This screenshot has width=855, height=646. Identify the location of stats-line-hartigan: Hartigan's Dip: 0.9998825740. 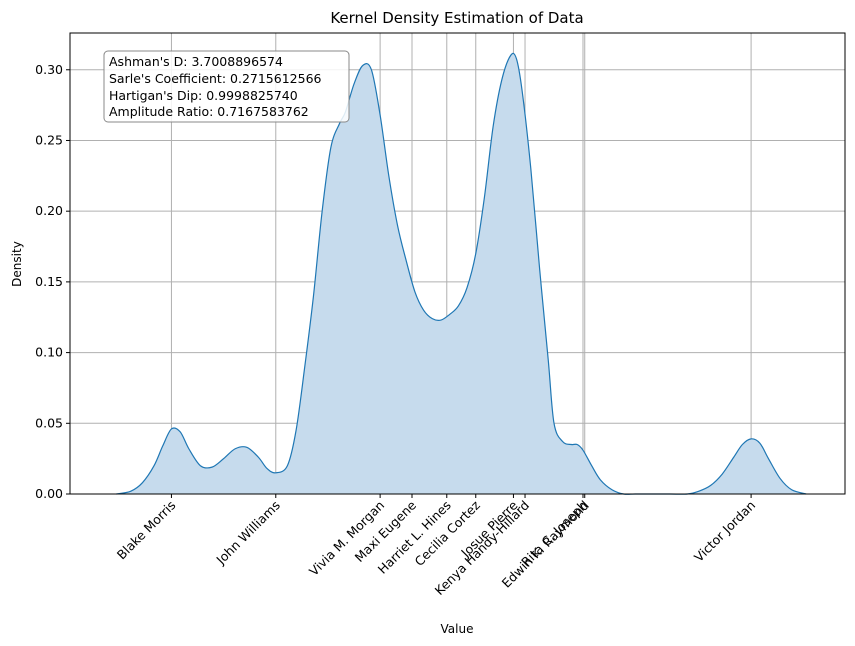
(203, 95).